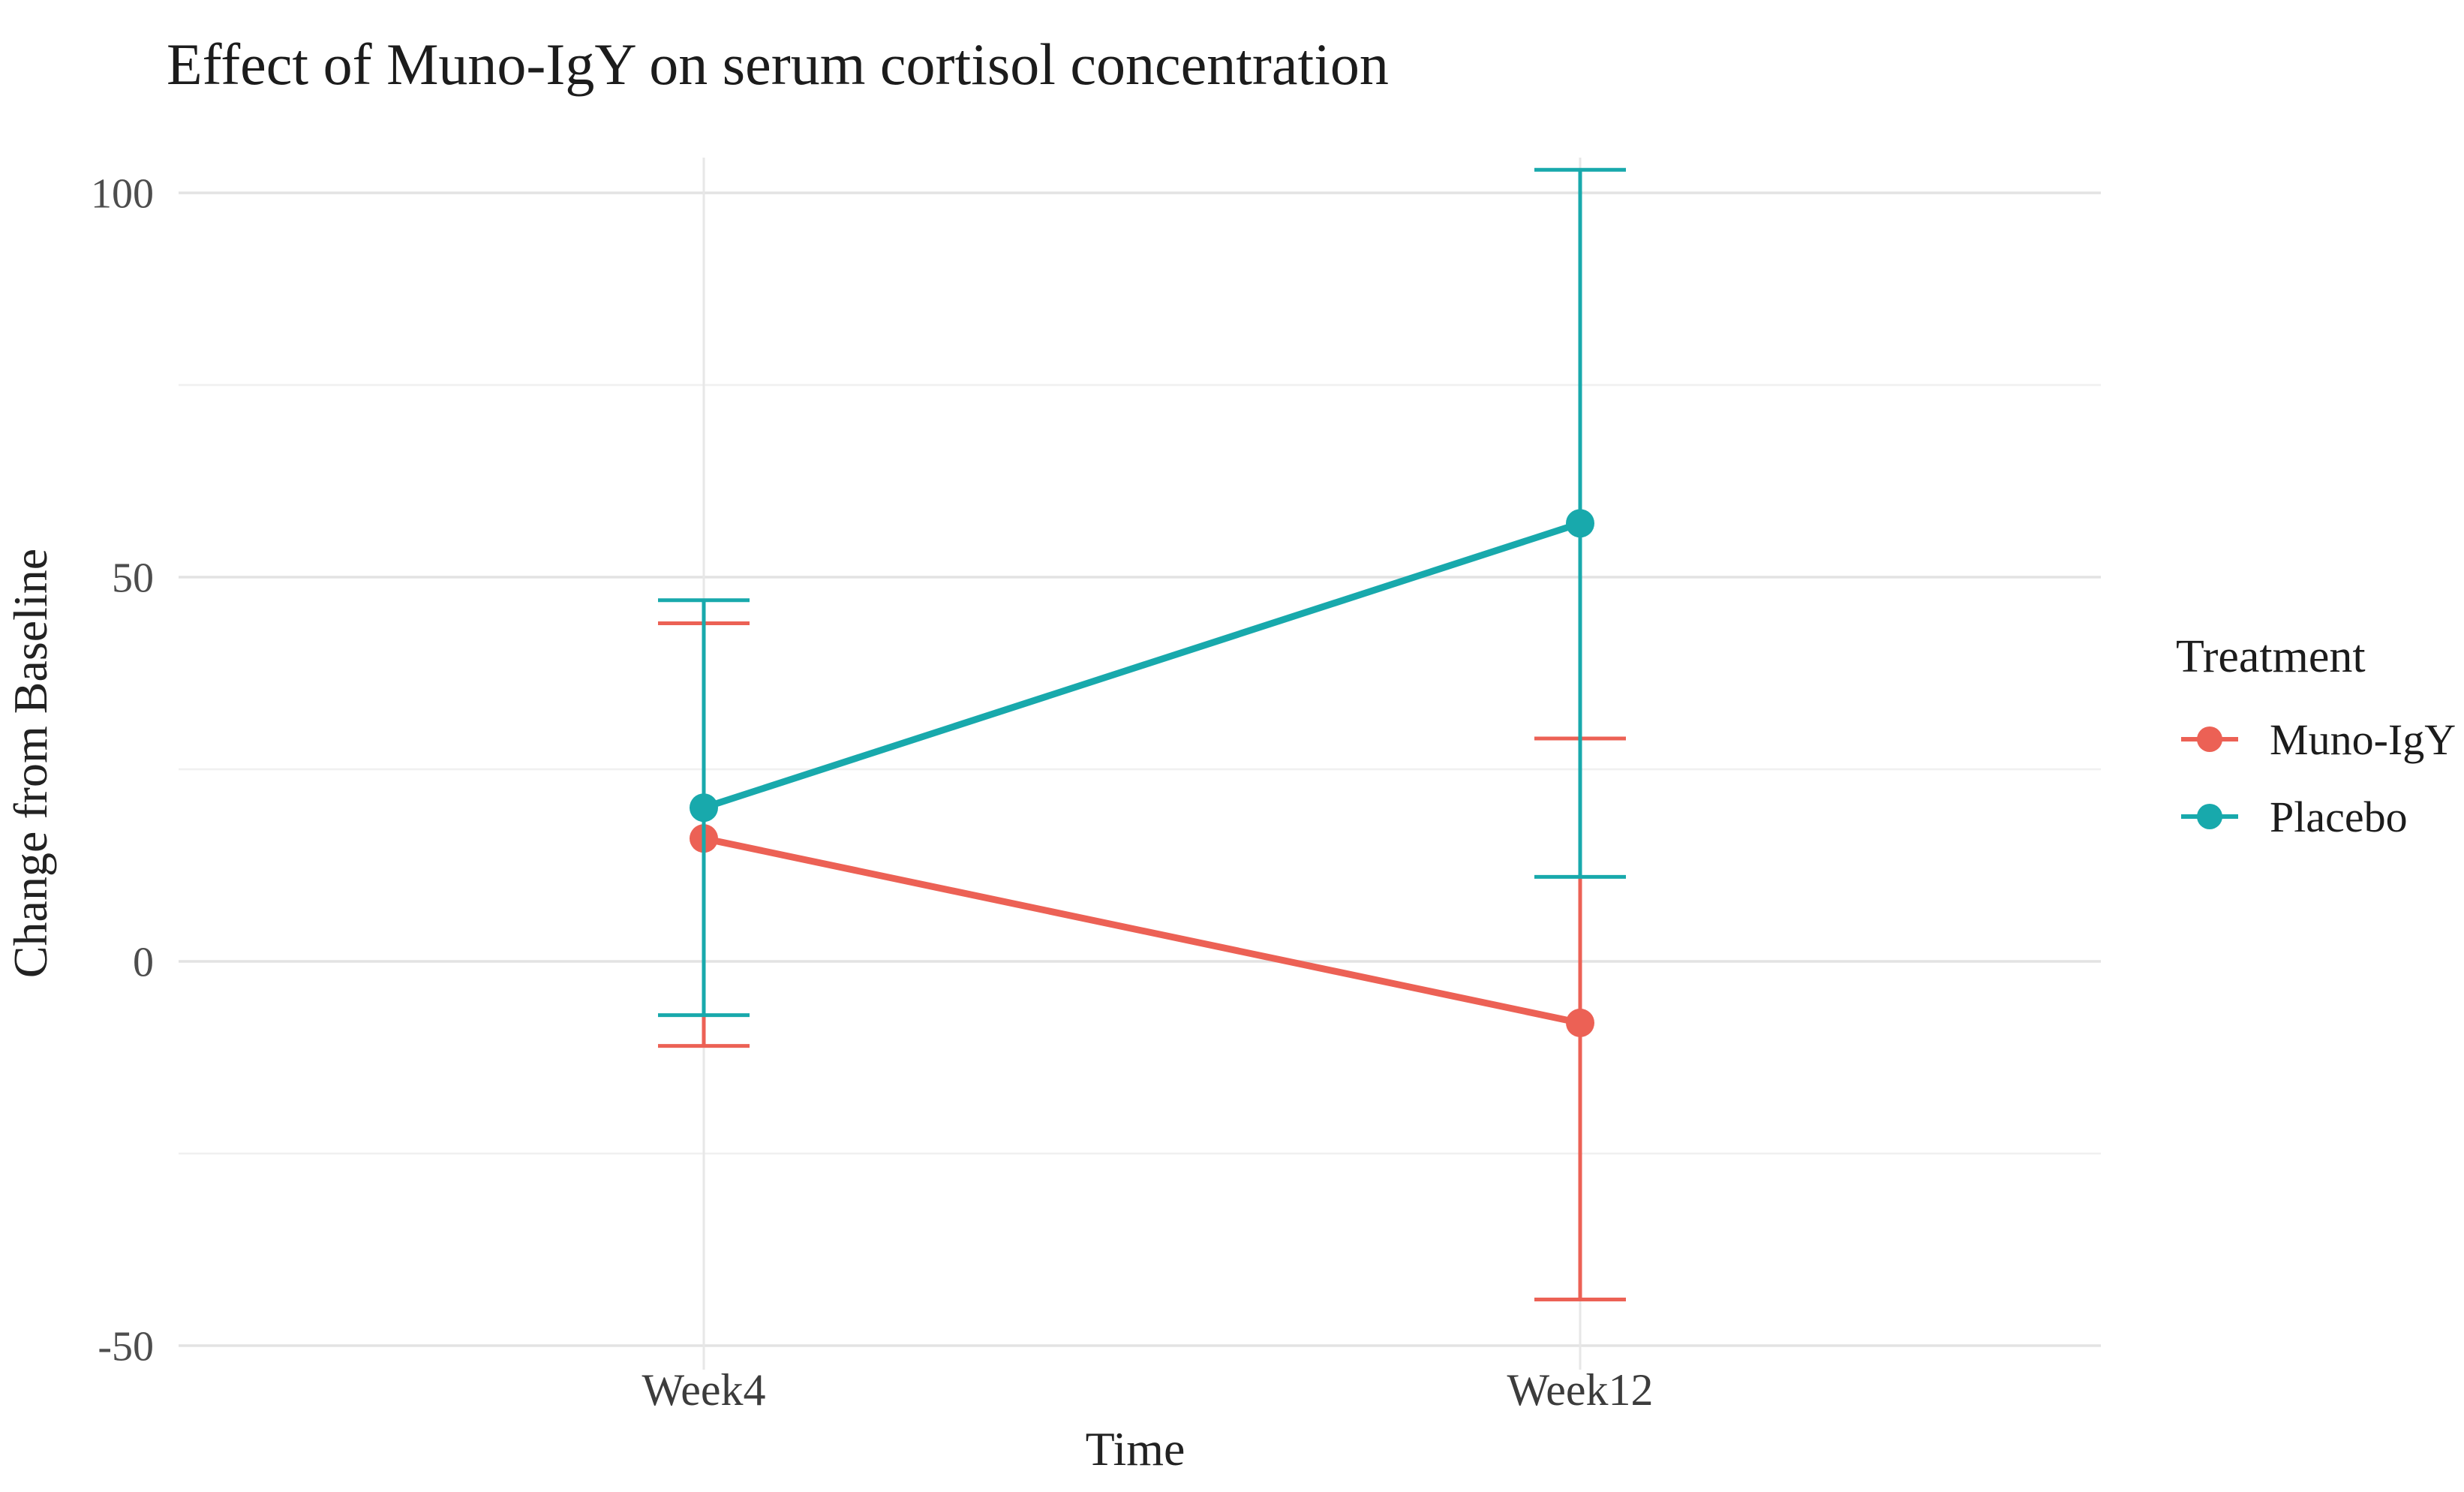  Describe the element at coordinates (123, 194) in the screenshot. I see `y-tick-100: 100` at that location.